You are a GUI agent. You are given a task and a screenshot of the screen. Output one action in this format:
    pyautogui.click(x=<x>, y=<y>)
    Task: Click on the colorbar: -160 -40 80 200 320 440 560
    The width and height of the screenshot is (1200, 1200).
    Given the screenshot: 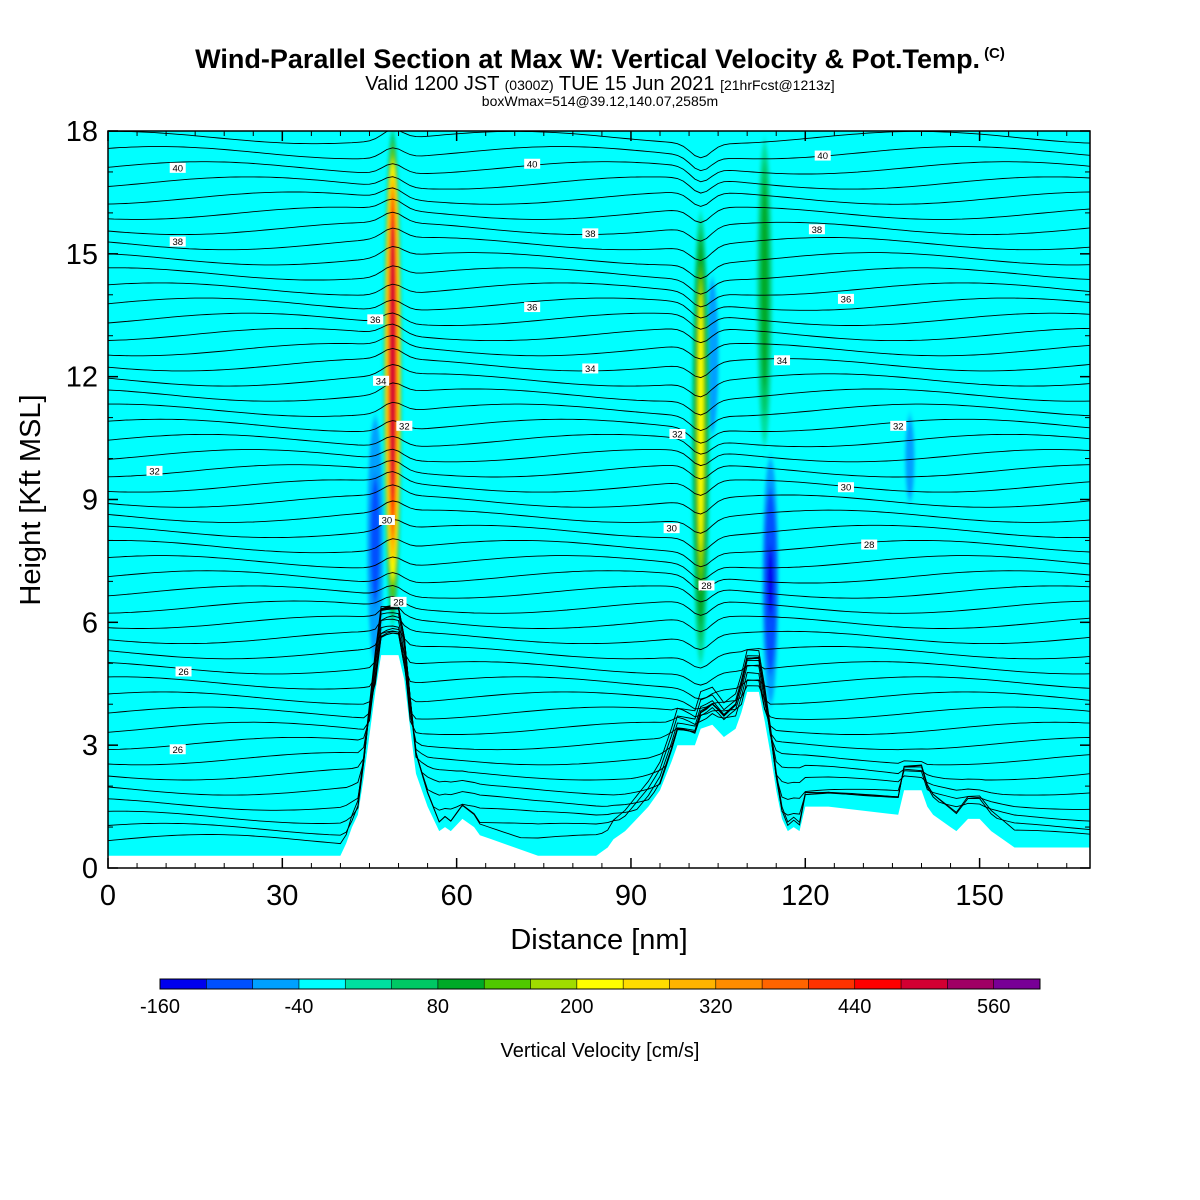 What is the action you would take?
    pyautogui.click(x=590, y=998)
    